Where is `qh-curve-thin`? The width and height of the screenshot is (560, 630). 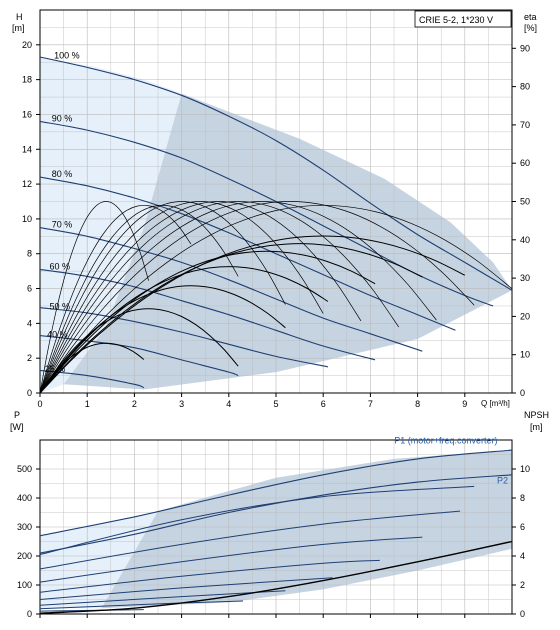 qh-curve-thin is located at coordinates (110, 76).